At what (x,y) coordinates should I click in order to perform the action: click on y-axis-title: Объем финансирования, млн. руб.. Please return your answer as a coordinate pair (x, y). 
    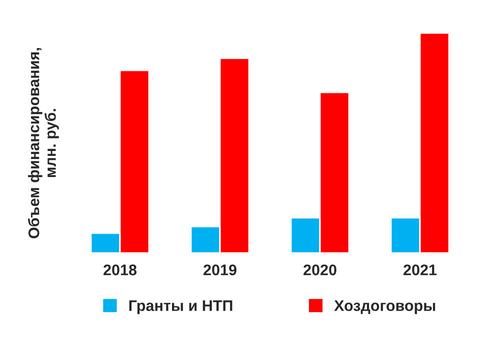
    Looking at the image, I should click on (43, 143).